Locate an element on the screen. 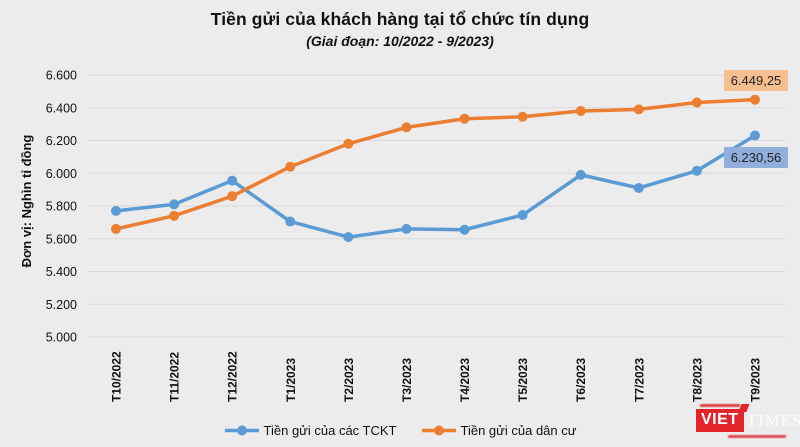 The height and width of the screenshot is (447, 800). data-label-tckt: 6.230,56 is located at coordinates (756, 157).